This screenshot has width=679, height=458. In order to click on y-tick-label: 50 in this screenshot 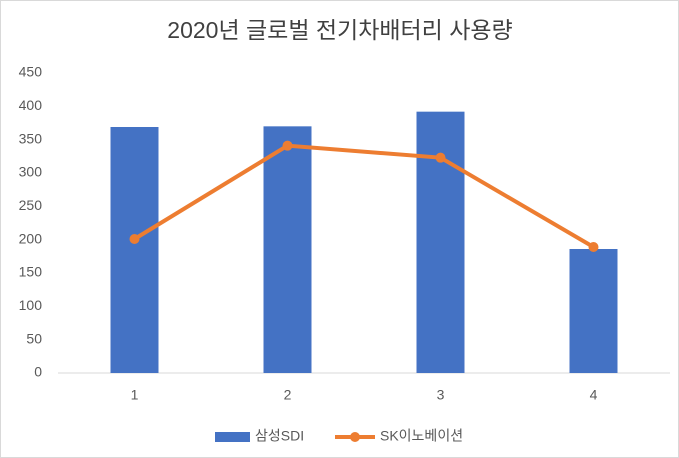, I will do `click(34, 338)`.